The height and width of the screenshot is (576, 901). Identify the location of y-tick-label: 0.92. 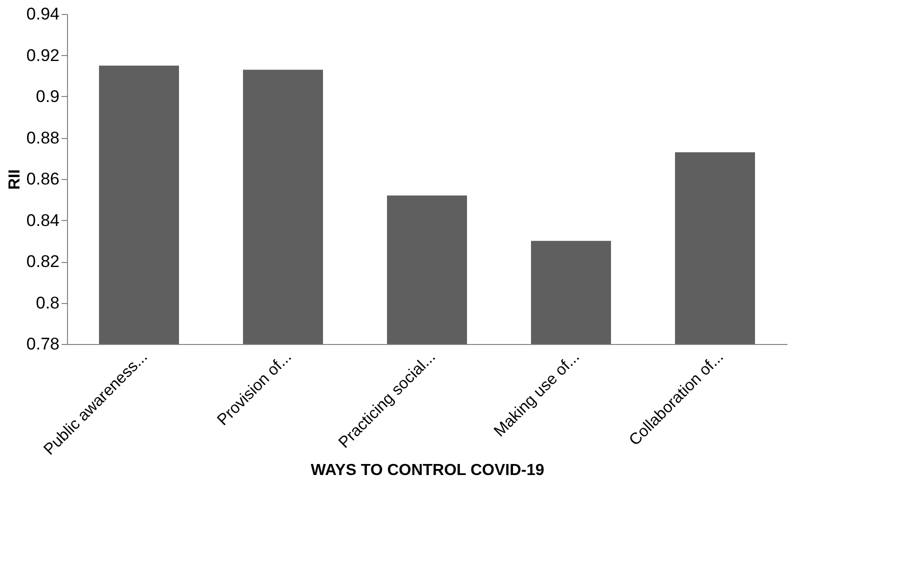
(43, 55).